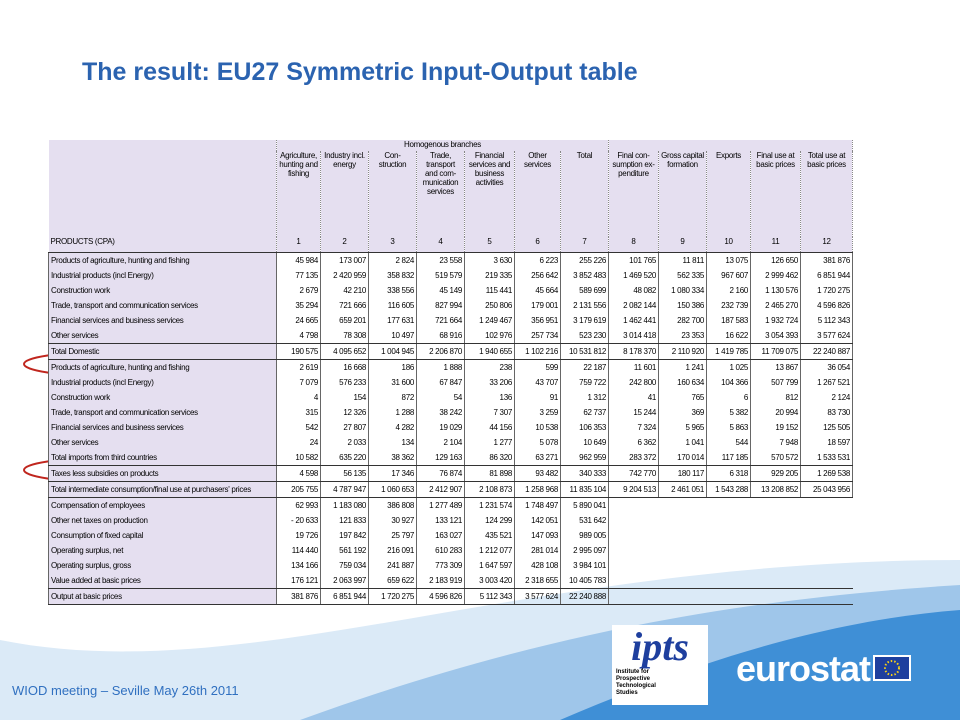 The height and width of the screenshot is (720, 960). I want to click on cell: 381 876, so click(826, 260).